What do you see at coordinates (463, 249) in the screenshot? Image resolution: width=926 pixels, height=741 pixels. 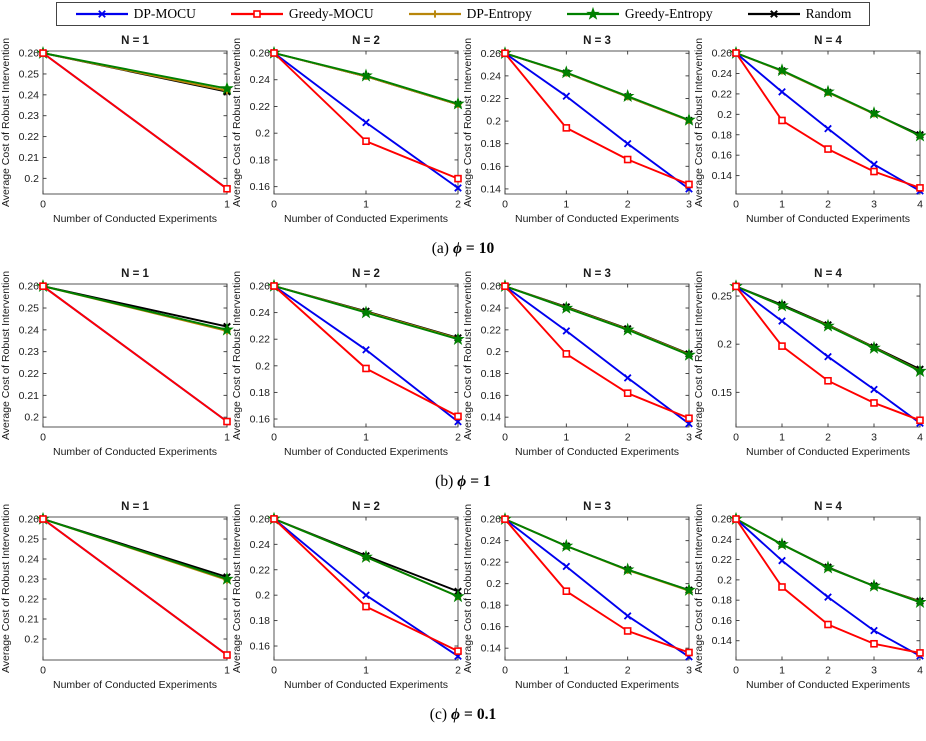 I see `caption-a: (a) ϕ = 10` at bounding box center [463, 249].